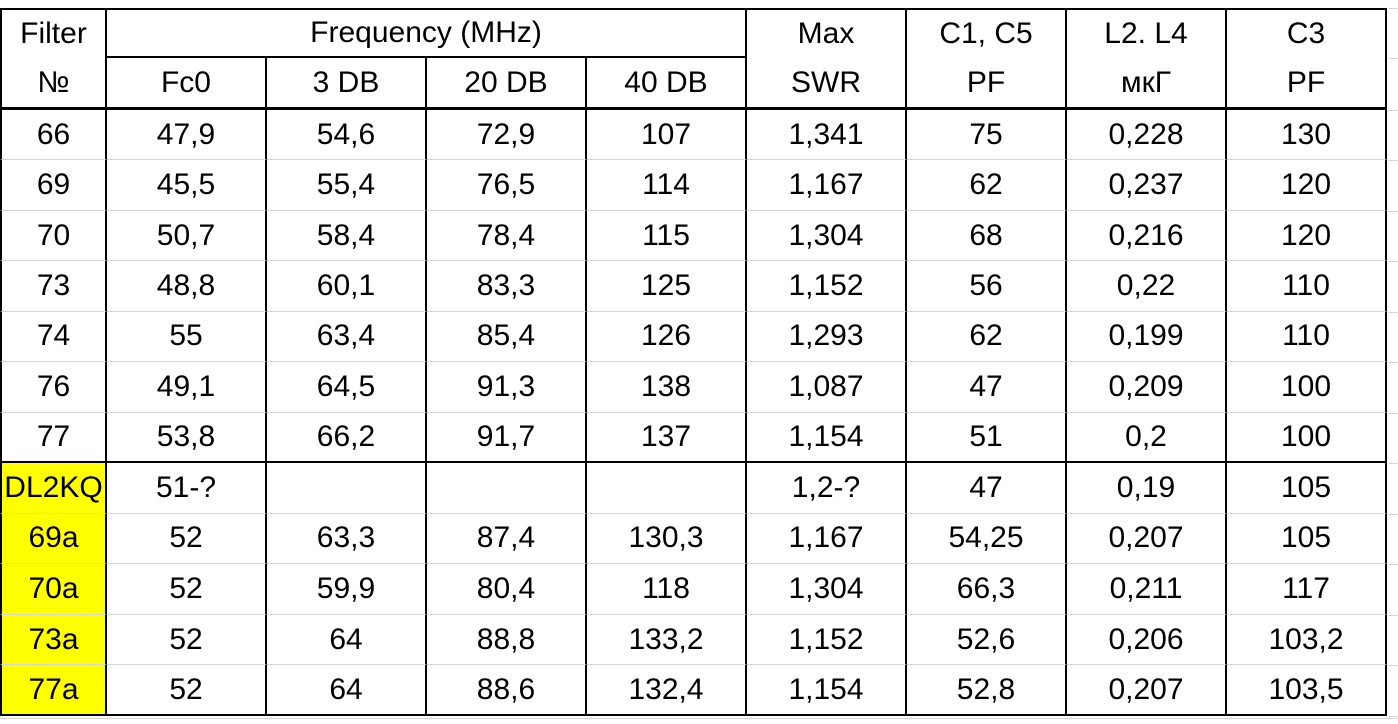 This screenshot has height=724, width=1398. What do you see at coordinates (667, 286) in the screenshot?
I see `table-cell: 125` at bounding box center [667, 286].